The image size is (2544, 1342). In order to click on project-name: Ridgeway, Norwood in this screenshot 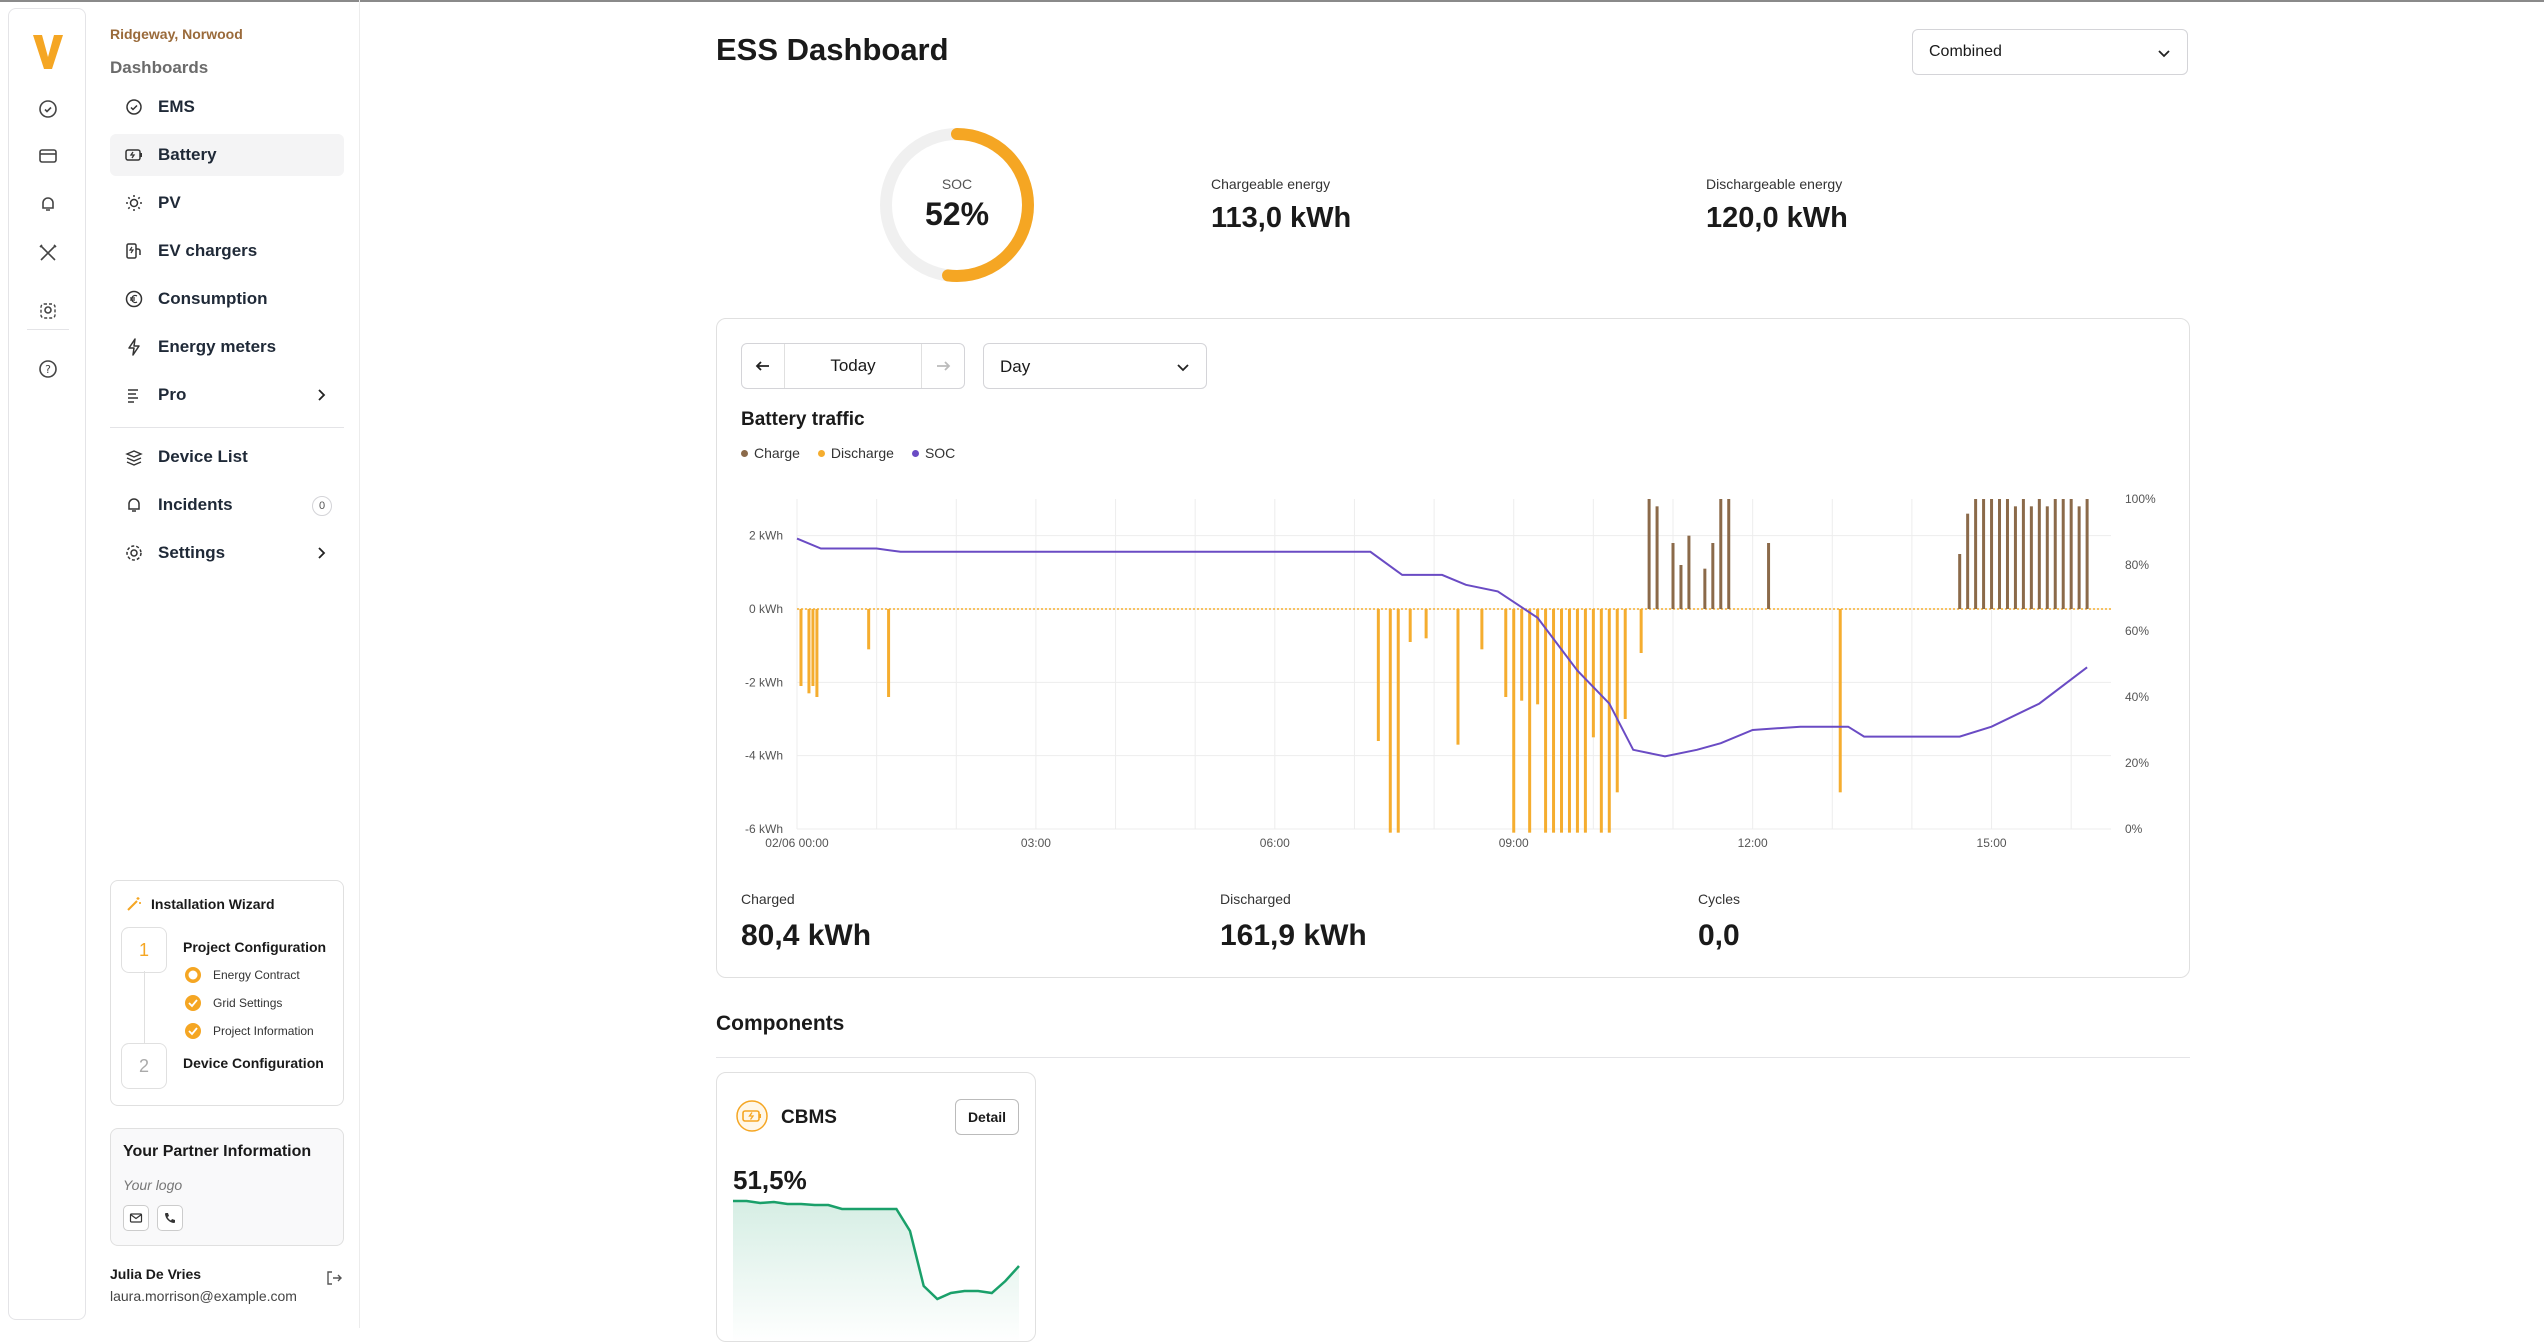, I will do `click(176, 34)`.